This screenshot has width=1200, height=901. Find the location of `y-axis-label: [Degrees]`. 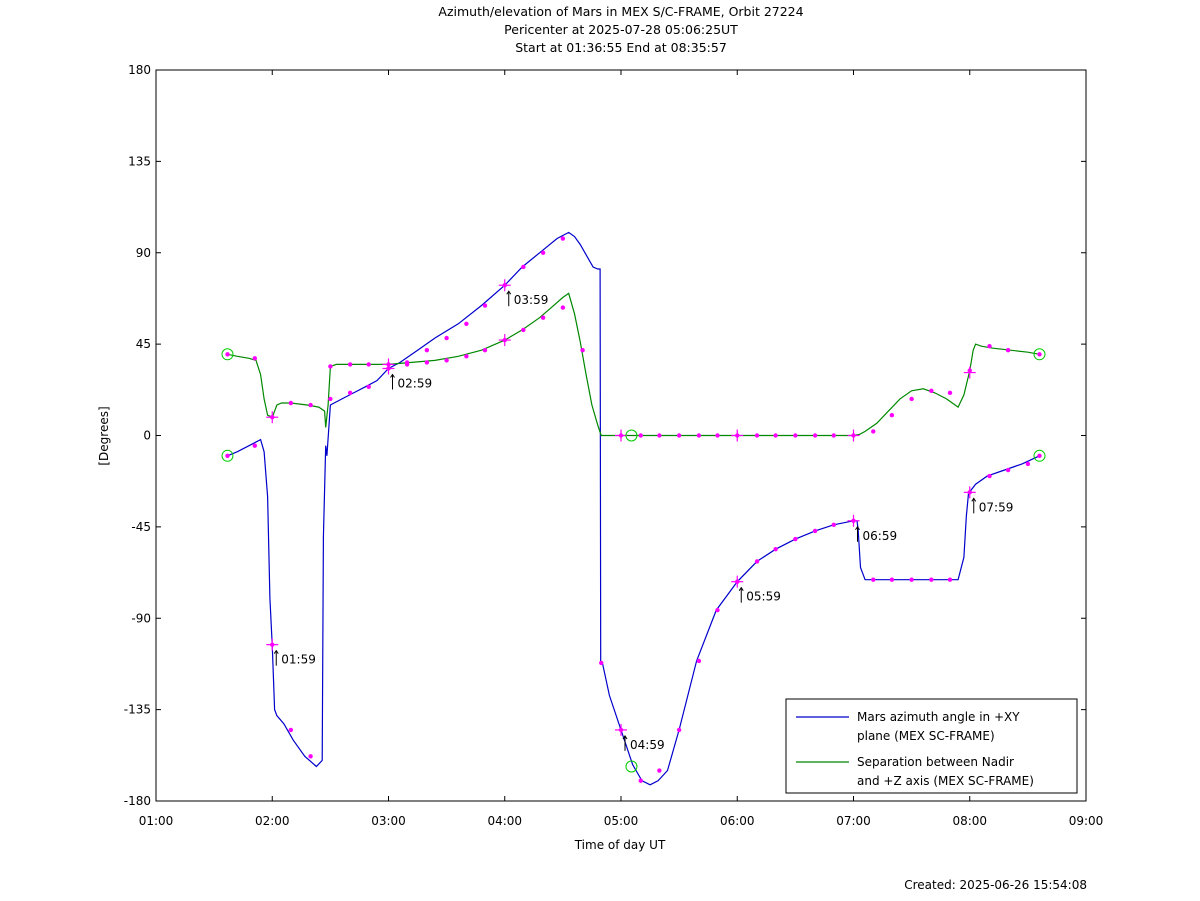

y-axis-label: [Degrees] is located at coordinates (104, 435).